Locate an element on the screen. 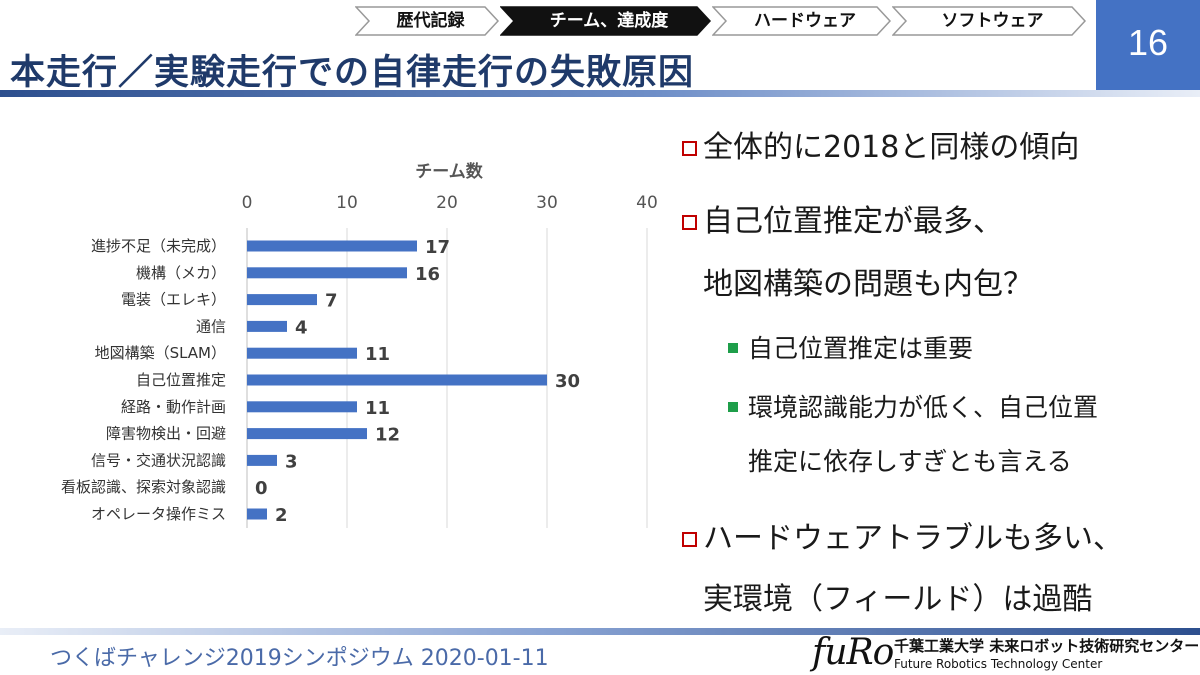 The width and height of the screenshot is (1200, 675). x-tick-label: 40 is located at coordinates (647, 203).